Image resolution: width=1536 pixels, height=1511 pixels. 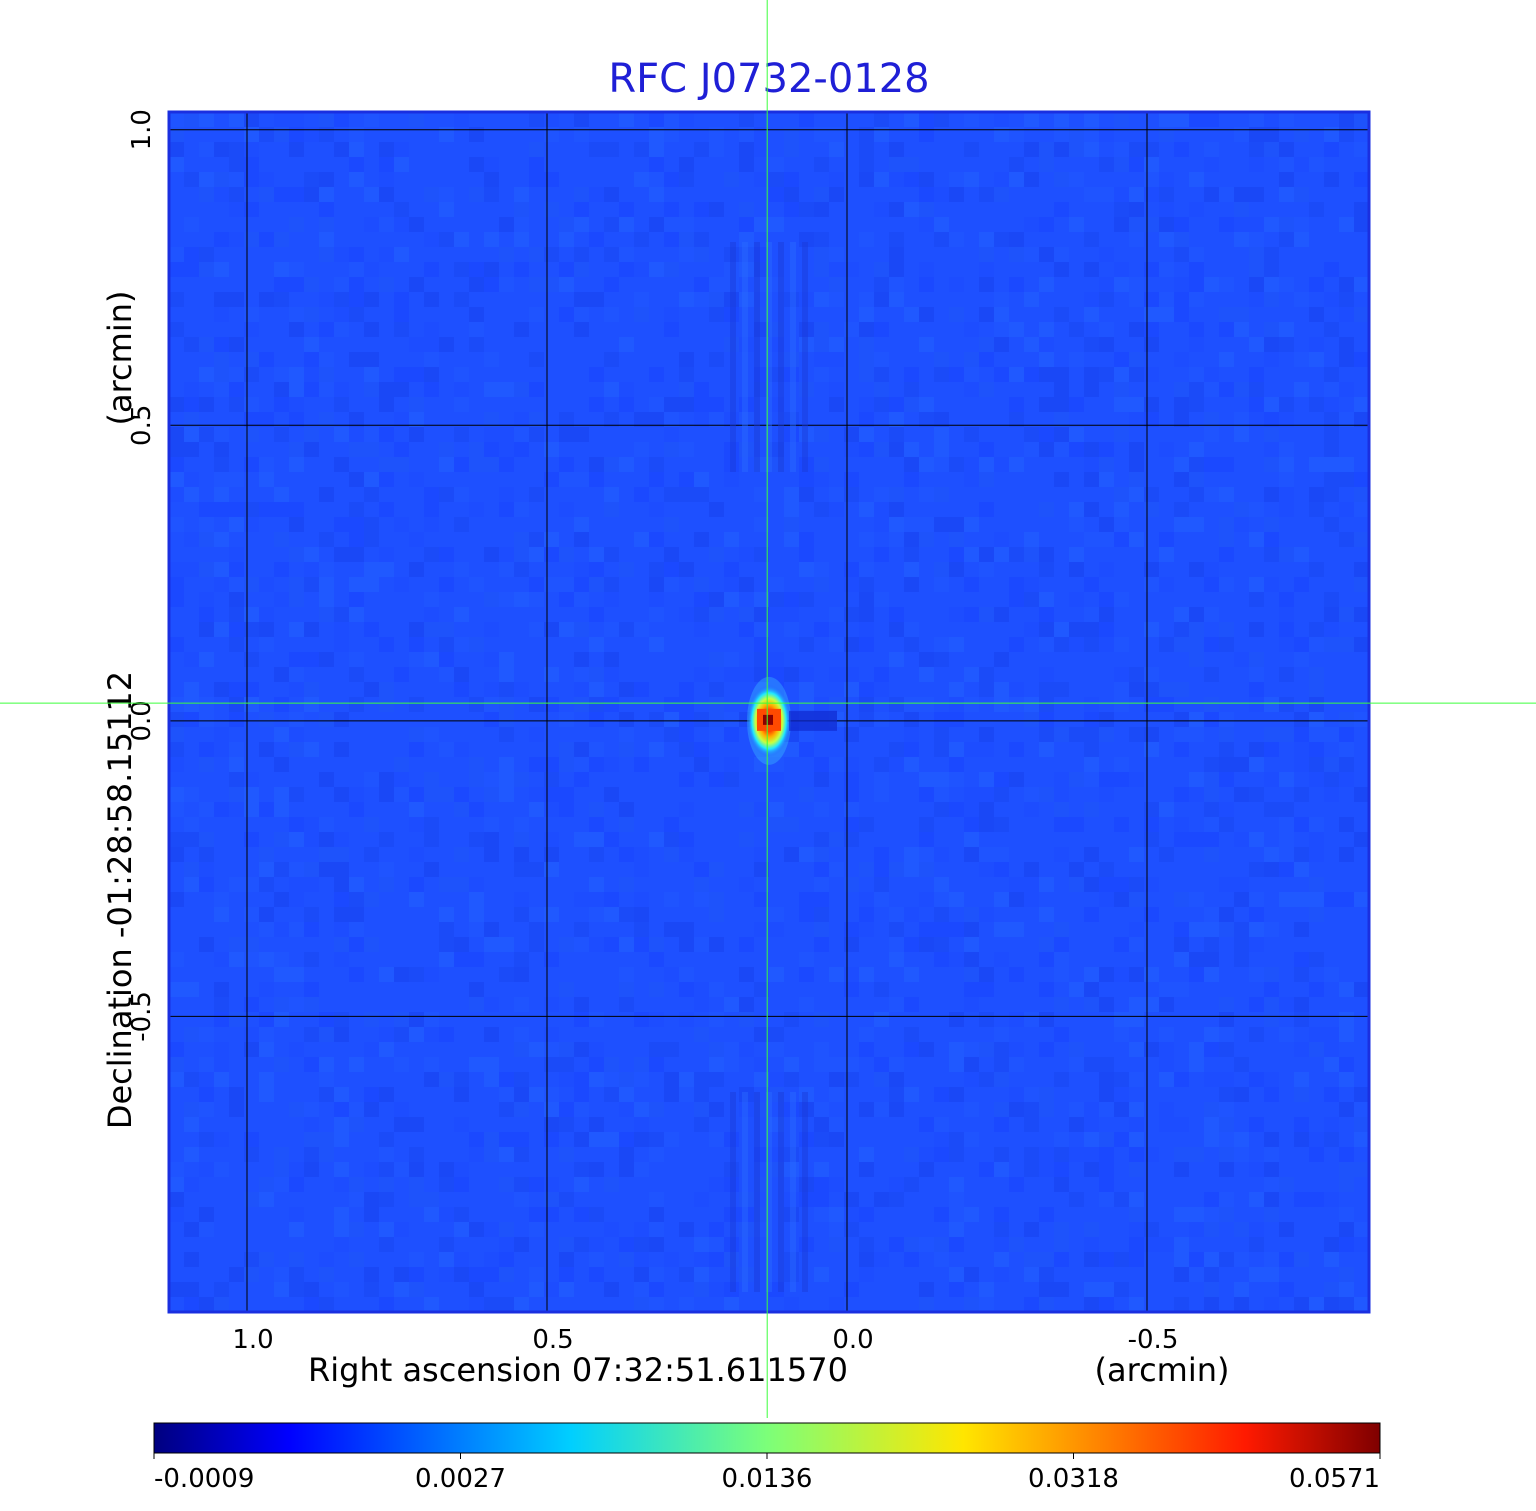 I want to click on x-tick-label: 1.0, so click(x=252, y=1340).